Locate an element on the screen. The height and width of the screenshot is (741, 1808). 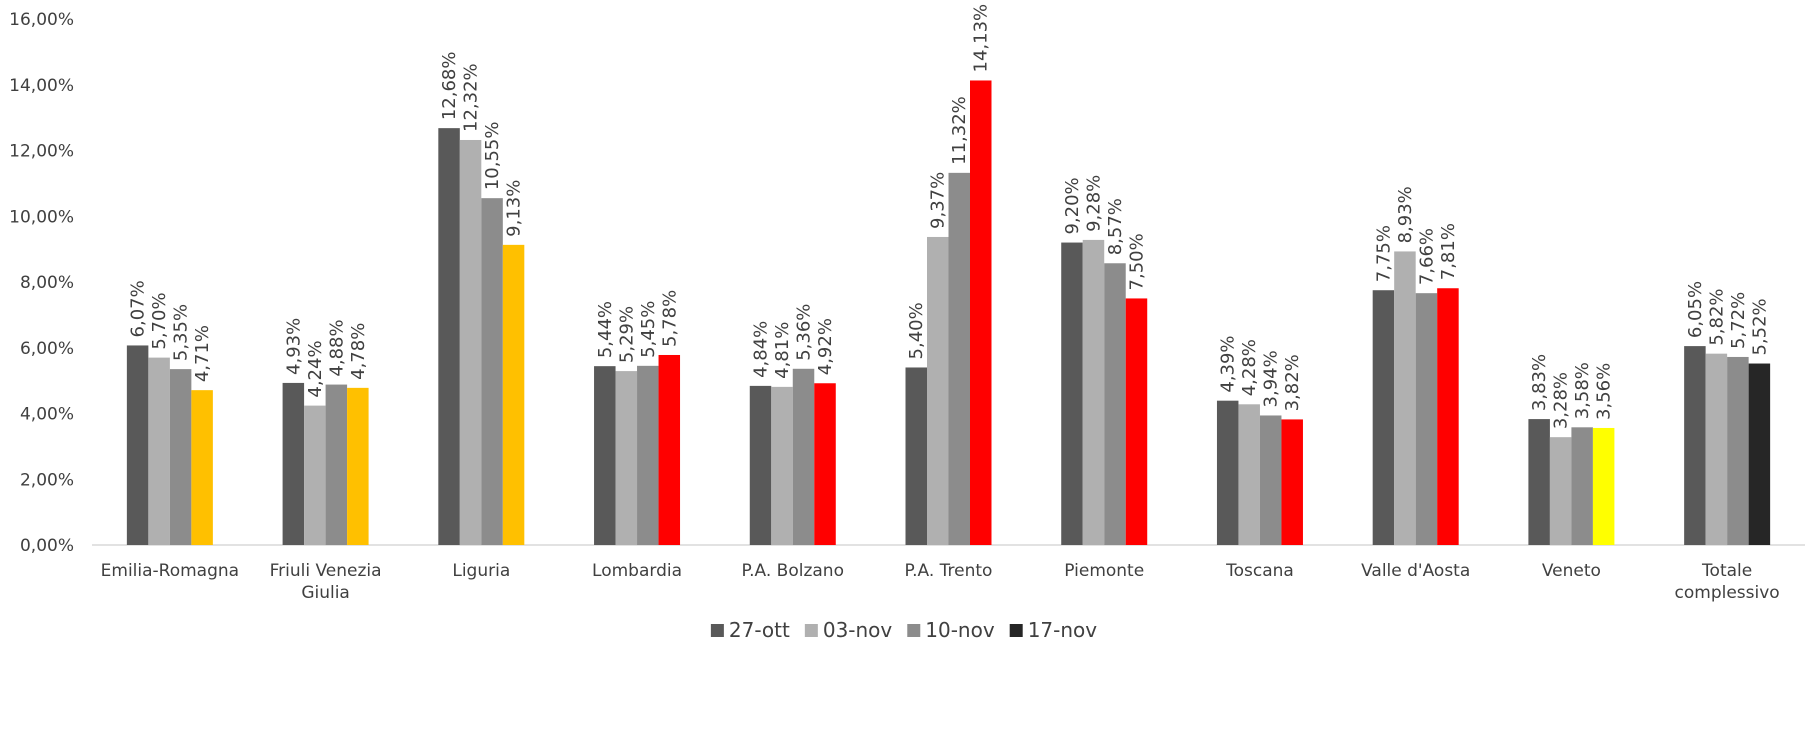
data-label: 4,28% is located at coordinates (1249, 367).